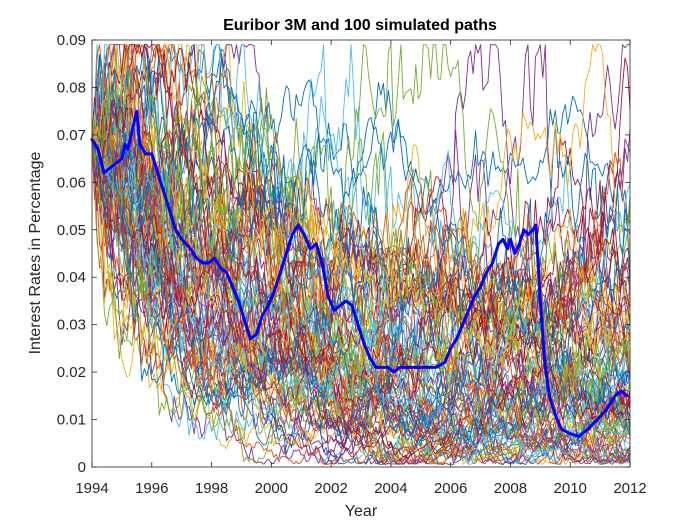 This screenshot has width=700, height=525. Describe the element at coordinates (71, 372) in the screenshot. I see `y-tick-label: 0.02` at that location.